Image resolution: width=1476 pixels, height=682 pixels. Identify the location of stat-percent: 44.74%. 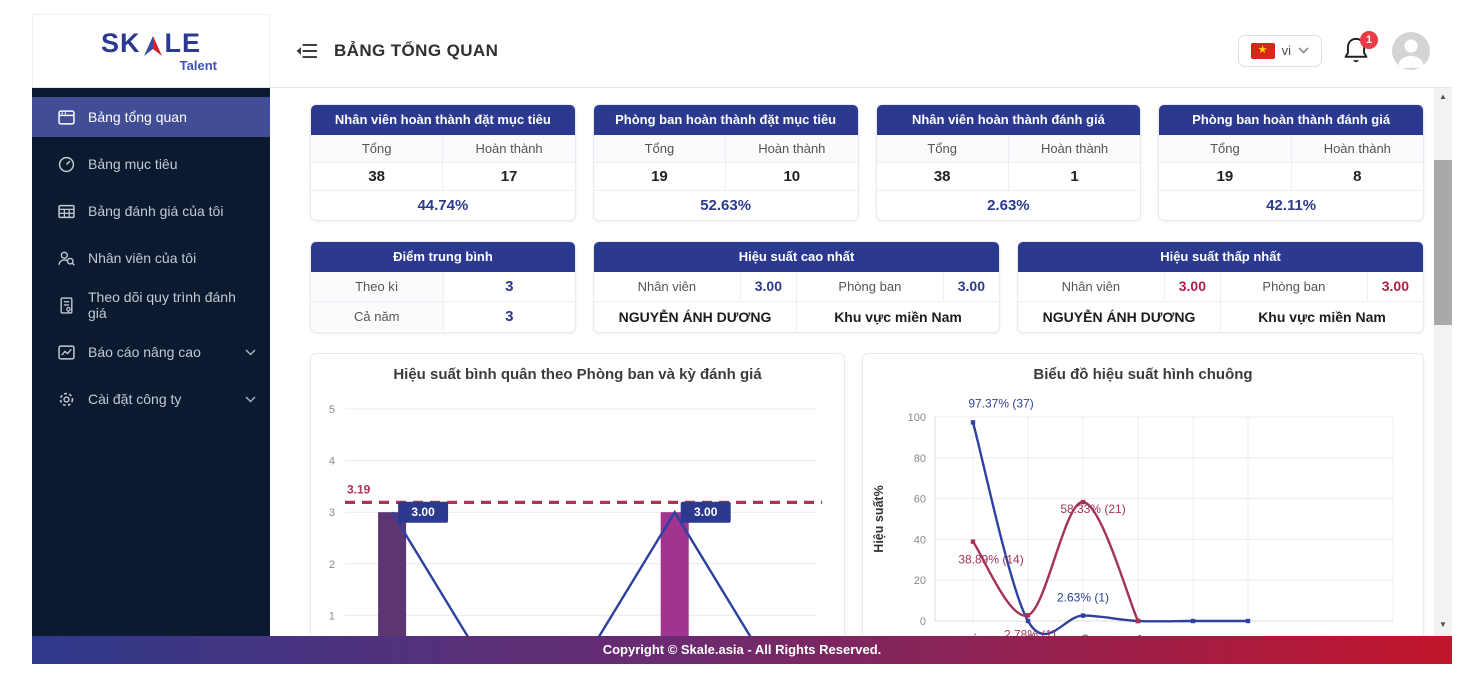
(443, 205).